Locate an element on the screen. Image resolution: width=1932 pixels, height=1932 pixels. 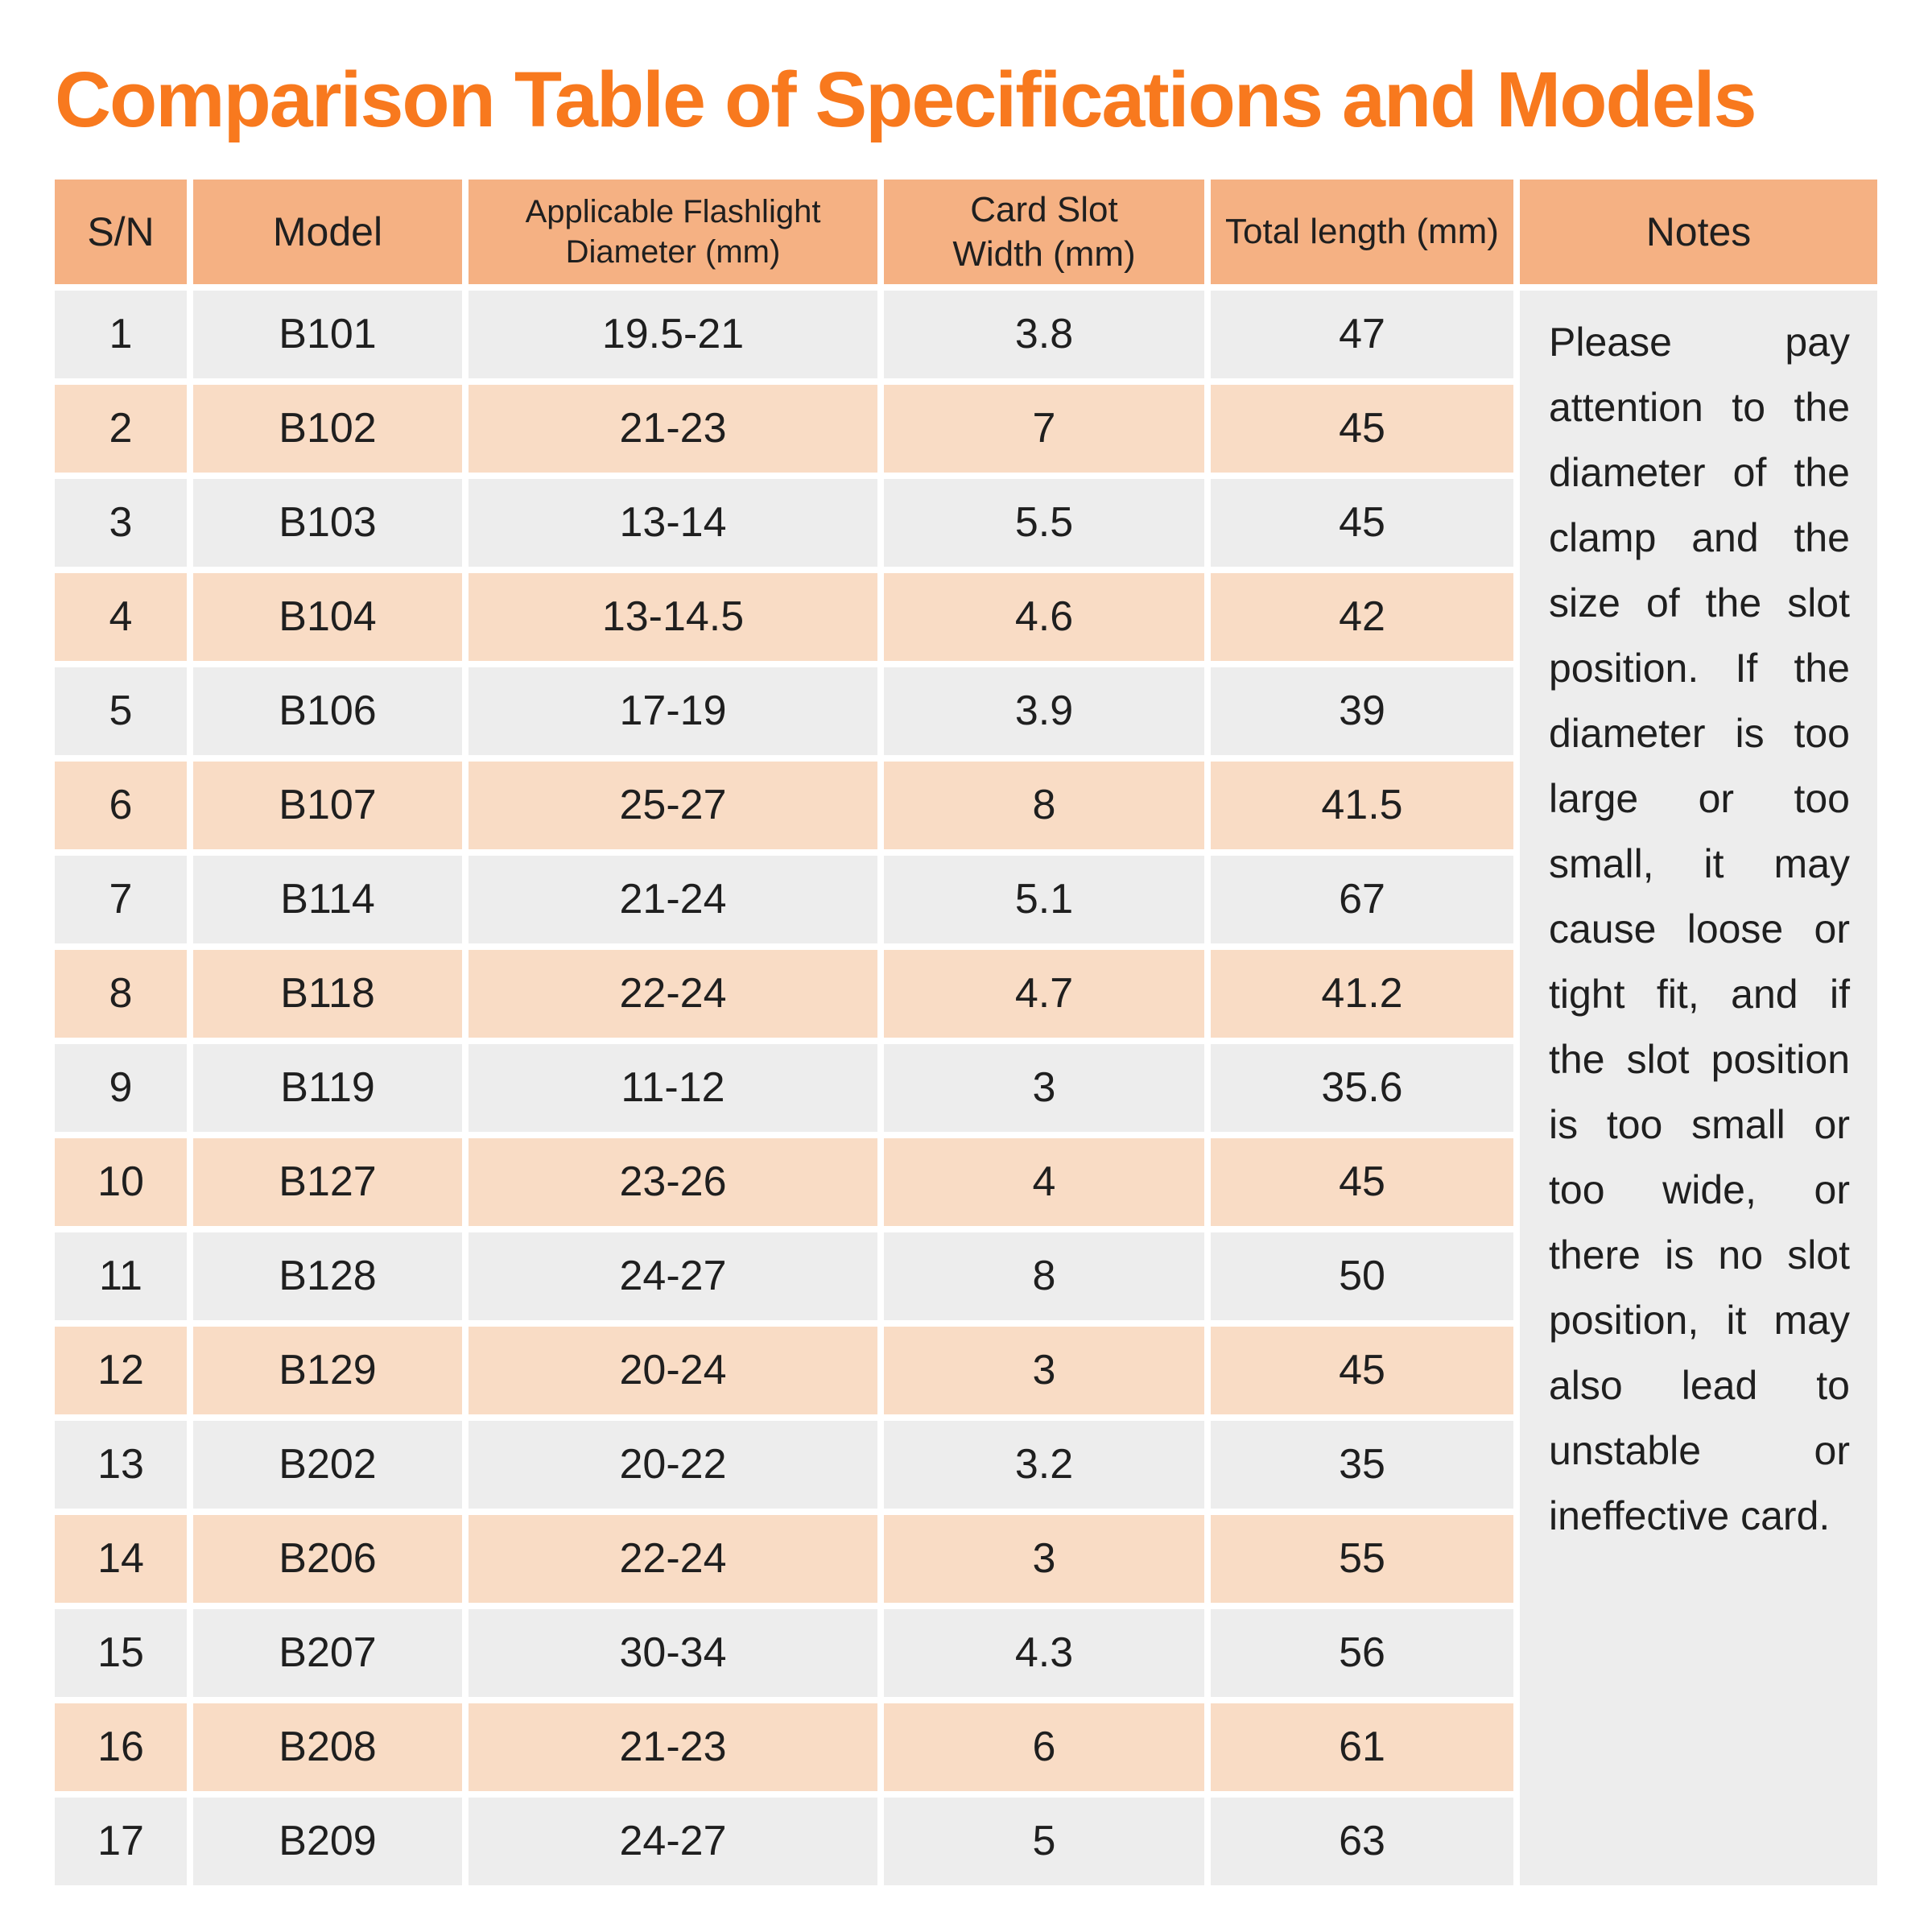
table-cell-r4-c1: 4 is located at coordinates (121, 616).